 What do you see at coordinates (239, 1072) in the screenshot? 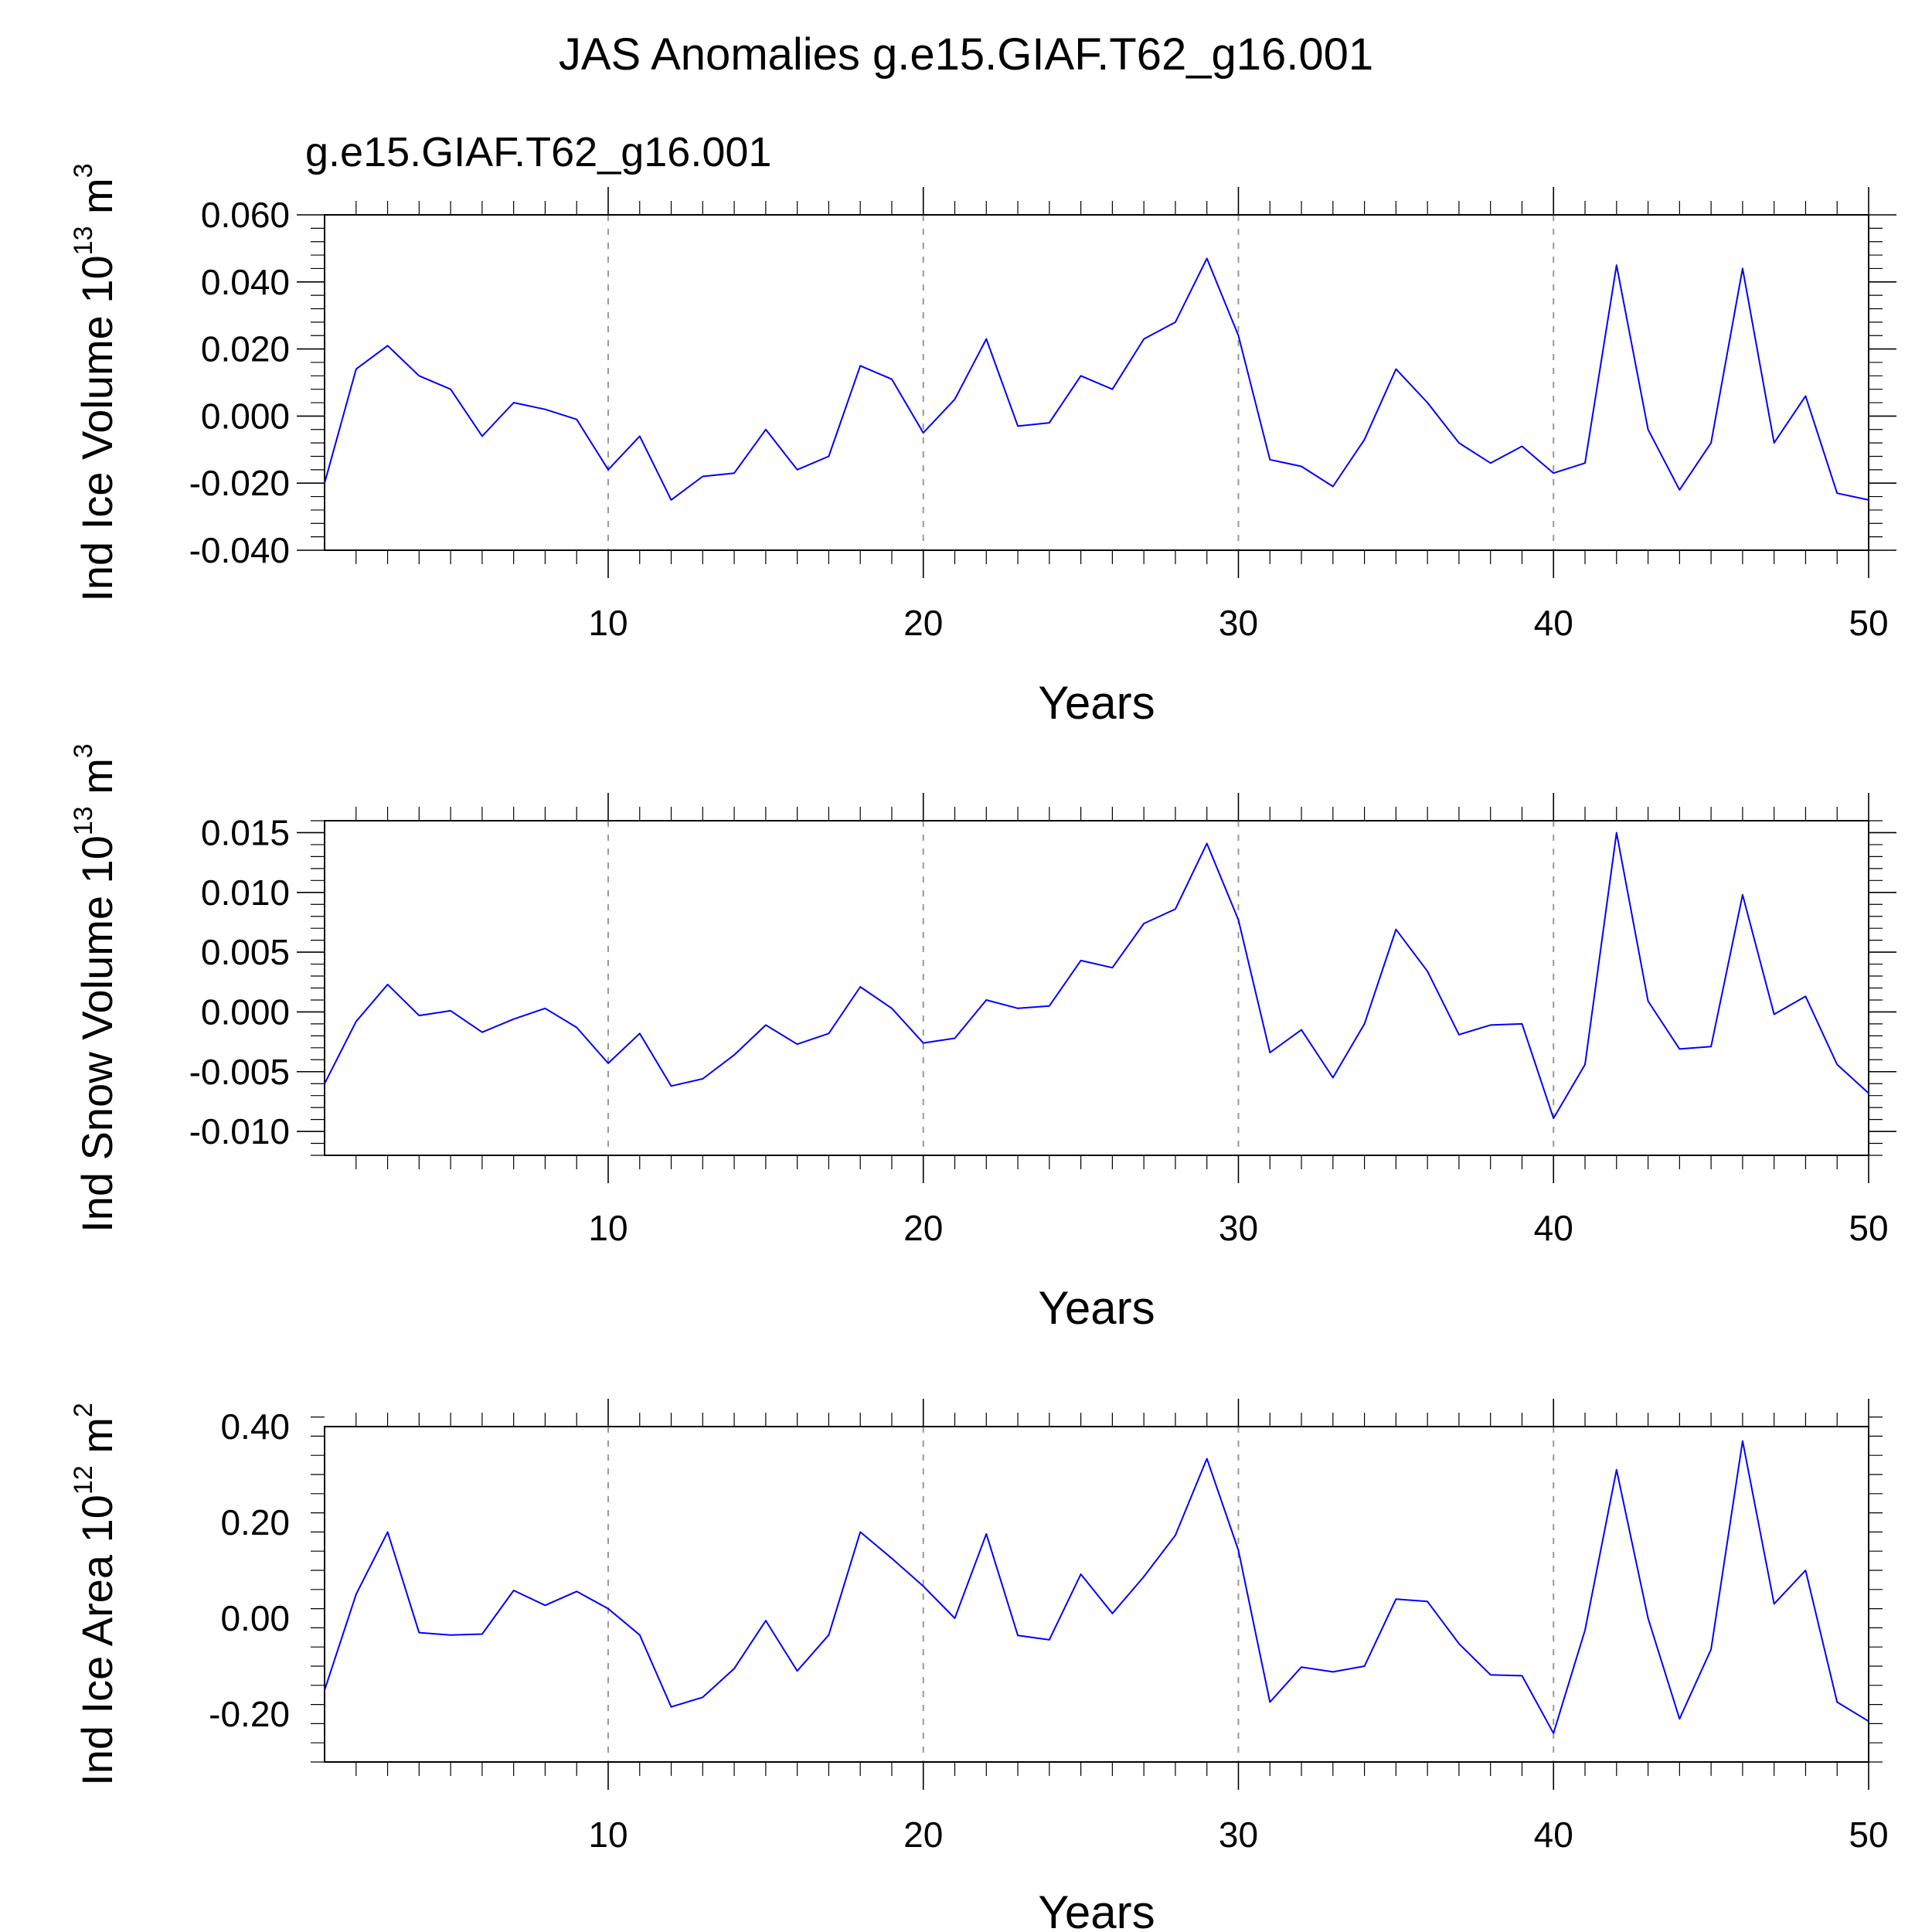
I see `y-tick-label-1: -0.005` at bounding box center [239, 1072].